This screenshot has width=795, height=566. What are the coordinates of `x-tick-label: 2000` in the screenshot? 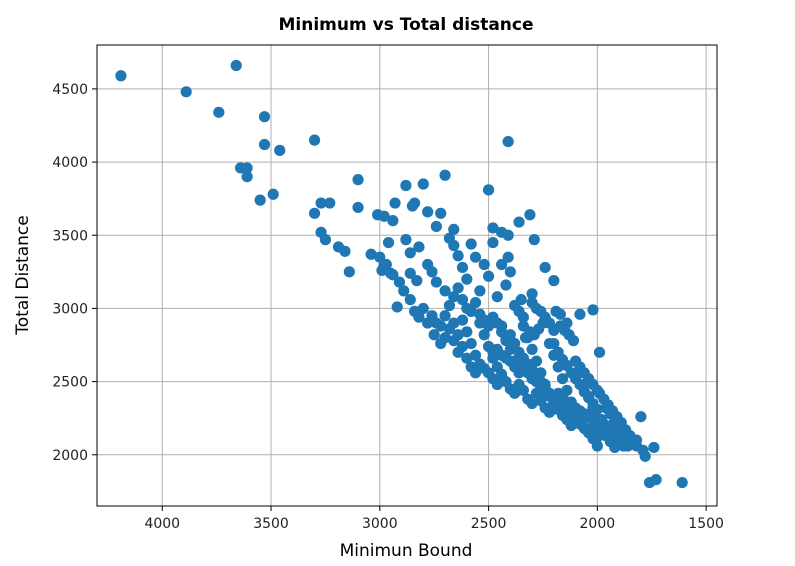 It's located at (598, 524).